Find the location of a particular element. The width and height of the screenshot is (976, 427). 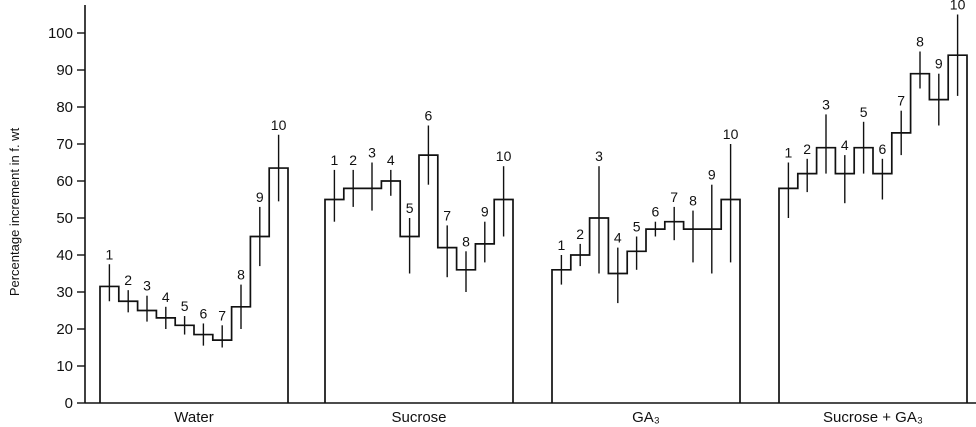

y-tick-label: 20 is located at coordinates (64, 329).